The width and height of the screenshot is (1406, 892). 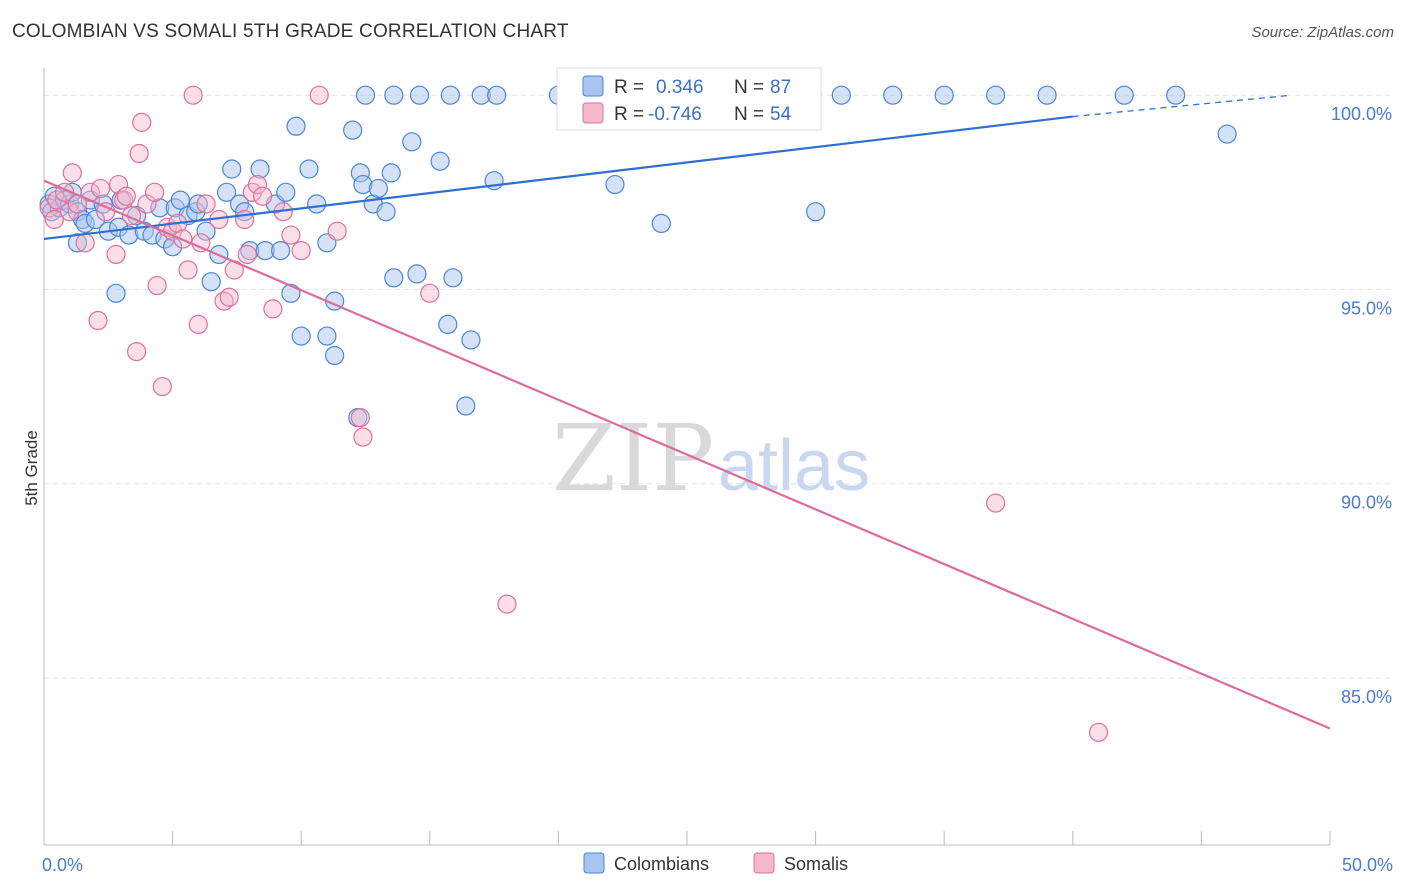 What do you see at coordinates (661, 864) in the screenshot?
I see `bottom-legend-colombians: Colombians` at bounding box center [661, 864].